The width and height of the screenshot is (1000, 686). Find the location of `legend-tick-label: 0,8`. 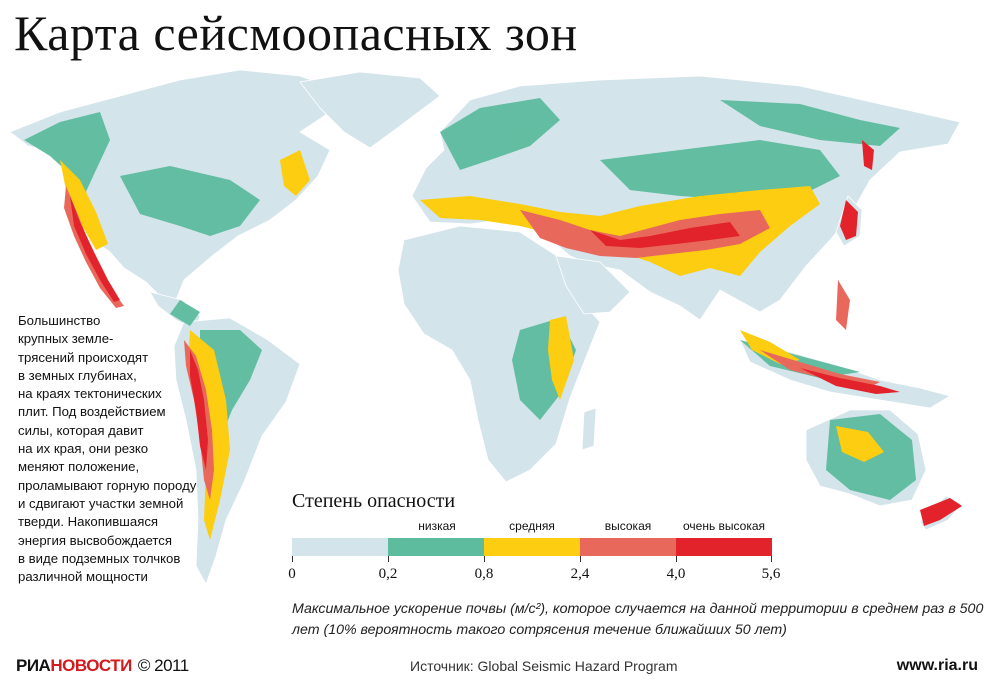

legend-tick-label: 0,8 is located at coordinates (484, 574).